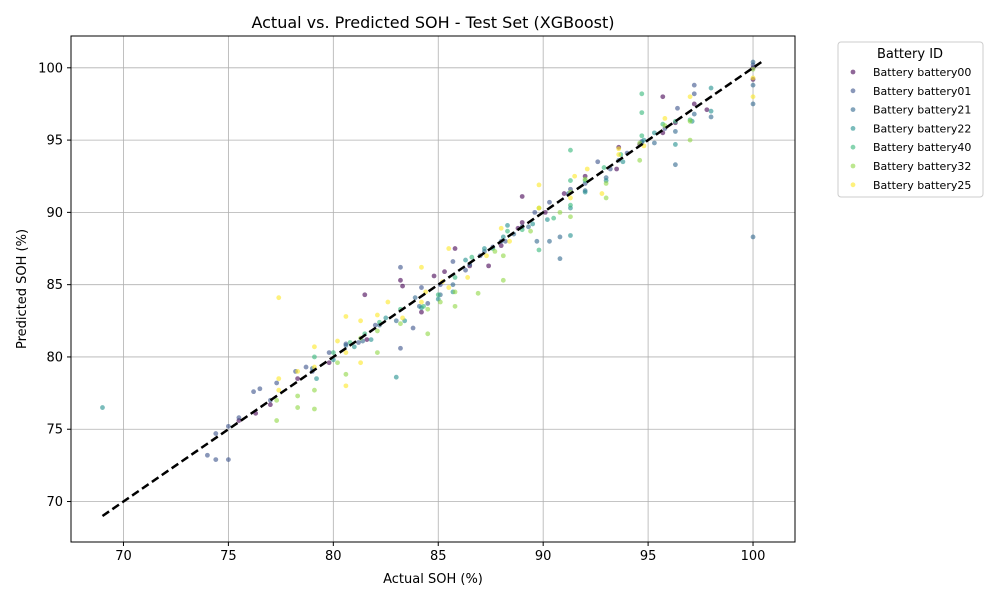 The height and width of the screenshot is (600, 1000). I want to click on x-tick-label: 95, so click(648, 556).